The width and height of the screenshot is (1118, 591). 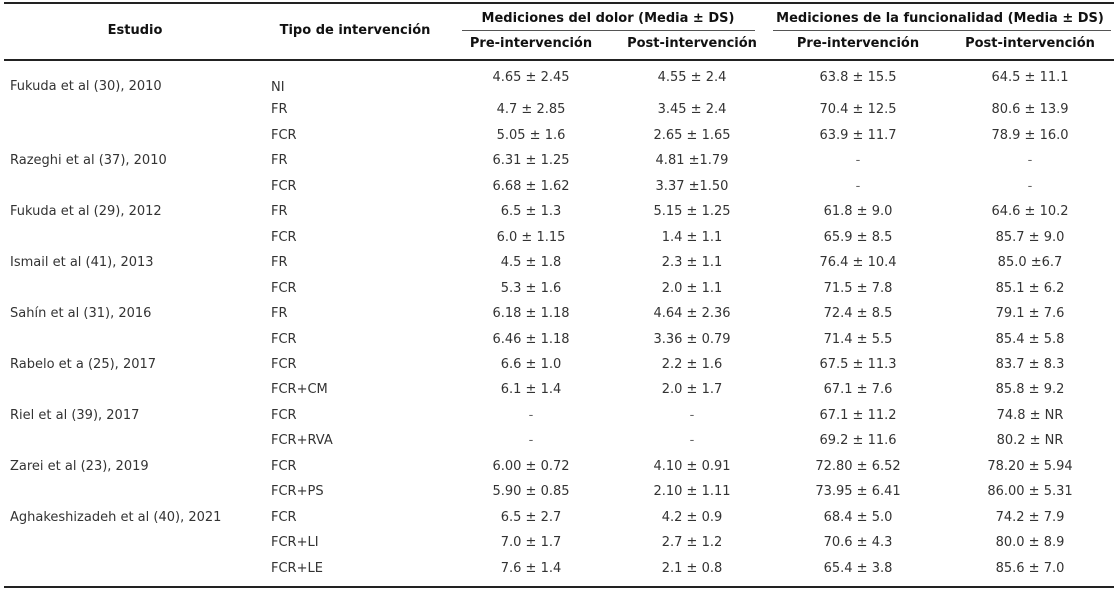 What do you see at coordinates (531, 43) in the screenshot?
I see `header-dolor-pre: Pre-intervención` at bounding box center [531, 43].